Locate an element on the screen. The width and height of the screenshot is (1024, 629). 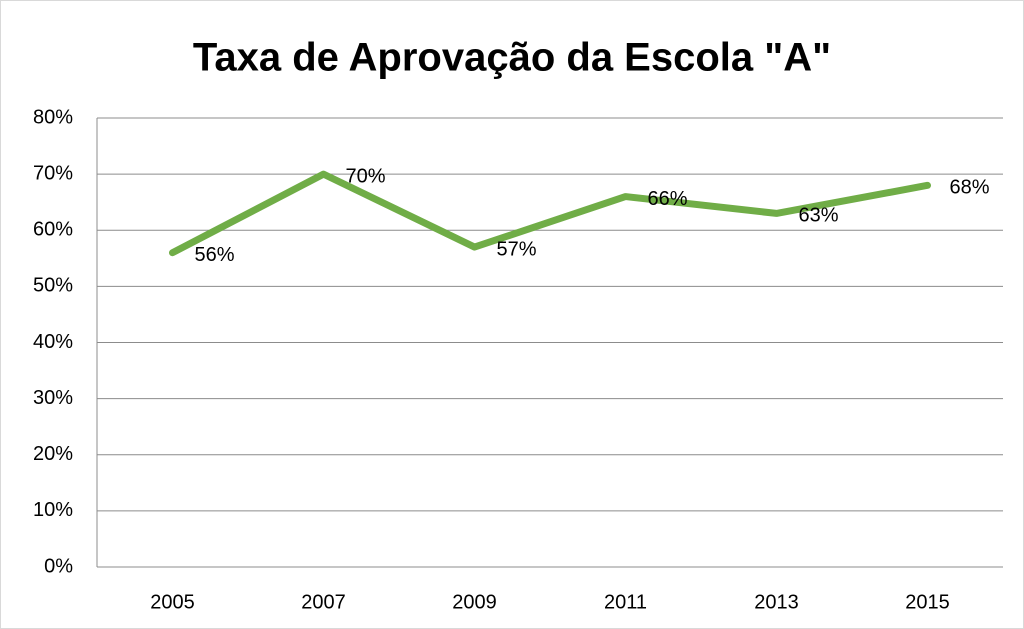
x-tick-label: 2011 is located at coordinates (625, 602).